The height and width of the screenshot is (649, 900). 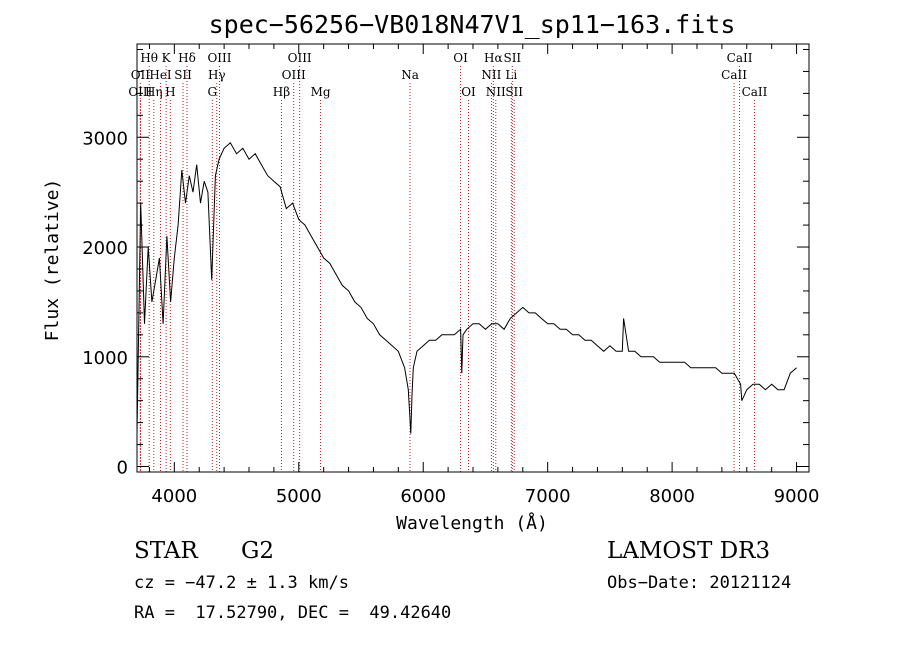 What do you see at coordinates (293, 613) in the screenshot?
I see `coordinates-readout: RA = 17.52790, DEC = 49.42640` at bounding box center [293, 613].